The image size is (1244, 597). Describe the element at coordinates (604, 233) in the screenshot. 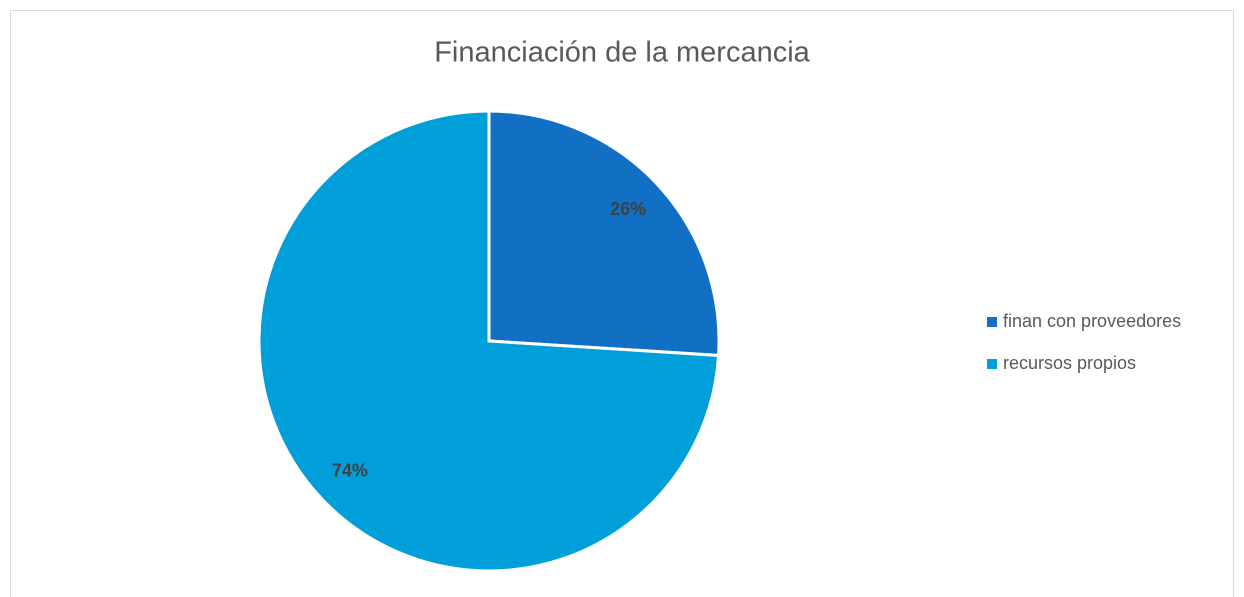

I see `pie-slice` at that location.